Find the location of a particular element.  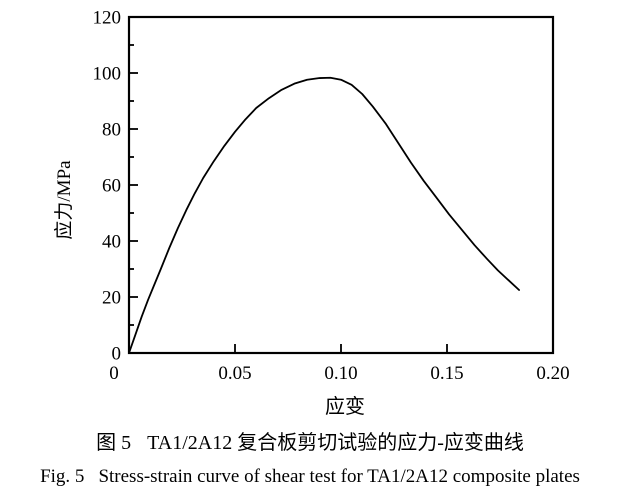

x-tick-label: 0.15 is located at coordinates (446, 373).